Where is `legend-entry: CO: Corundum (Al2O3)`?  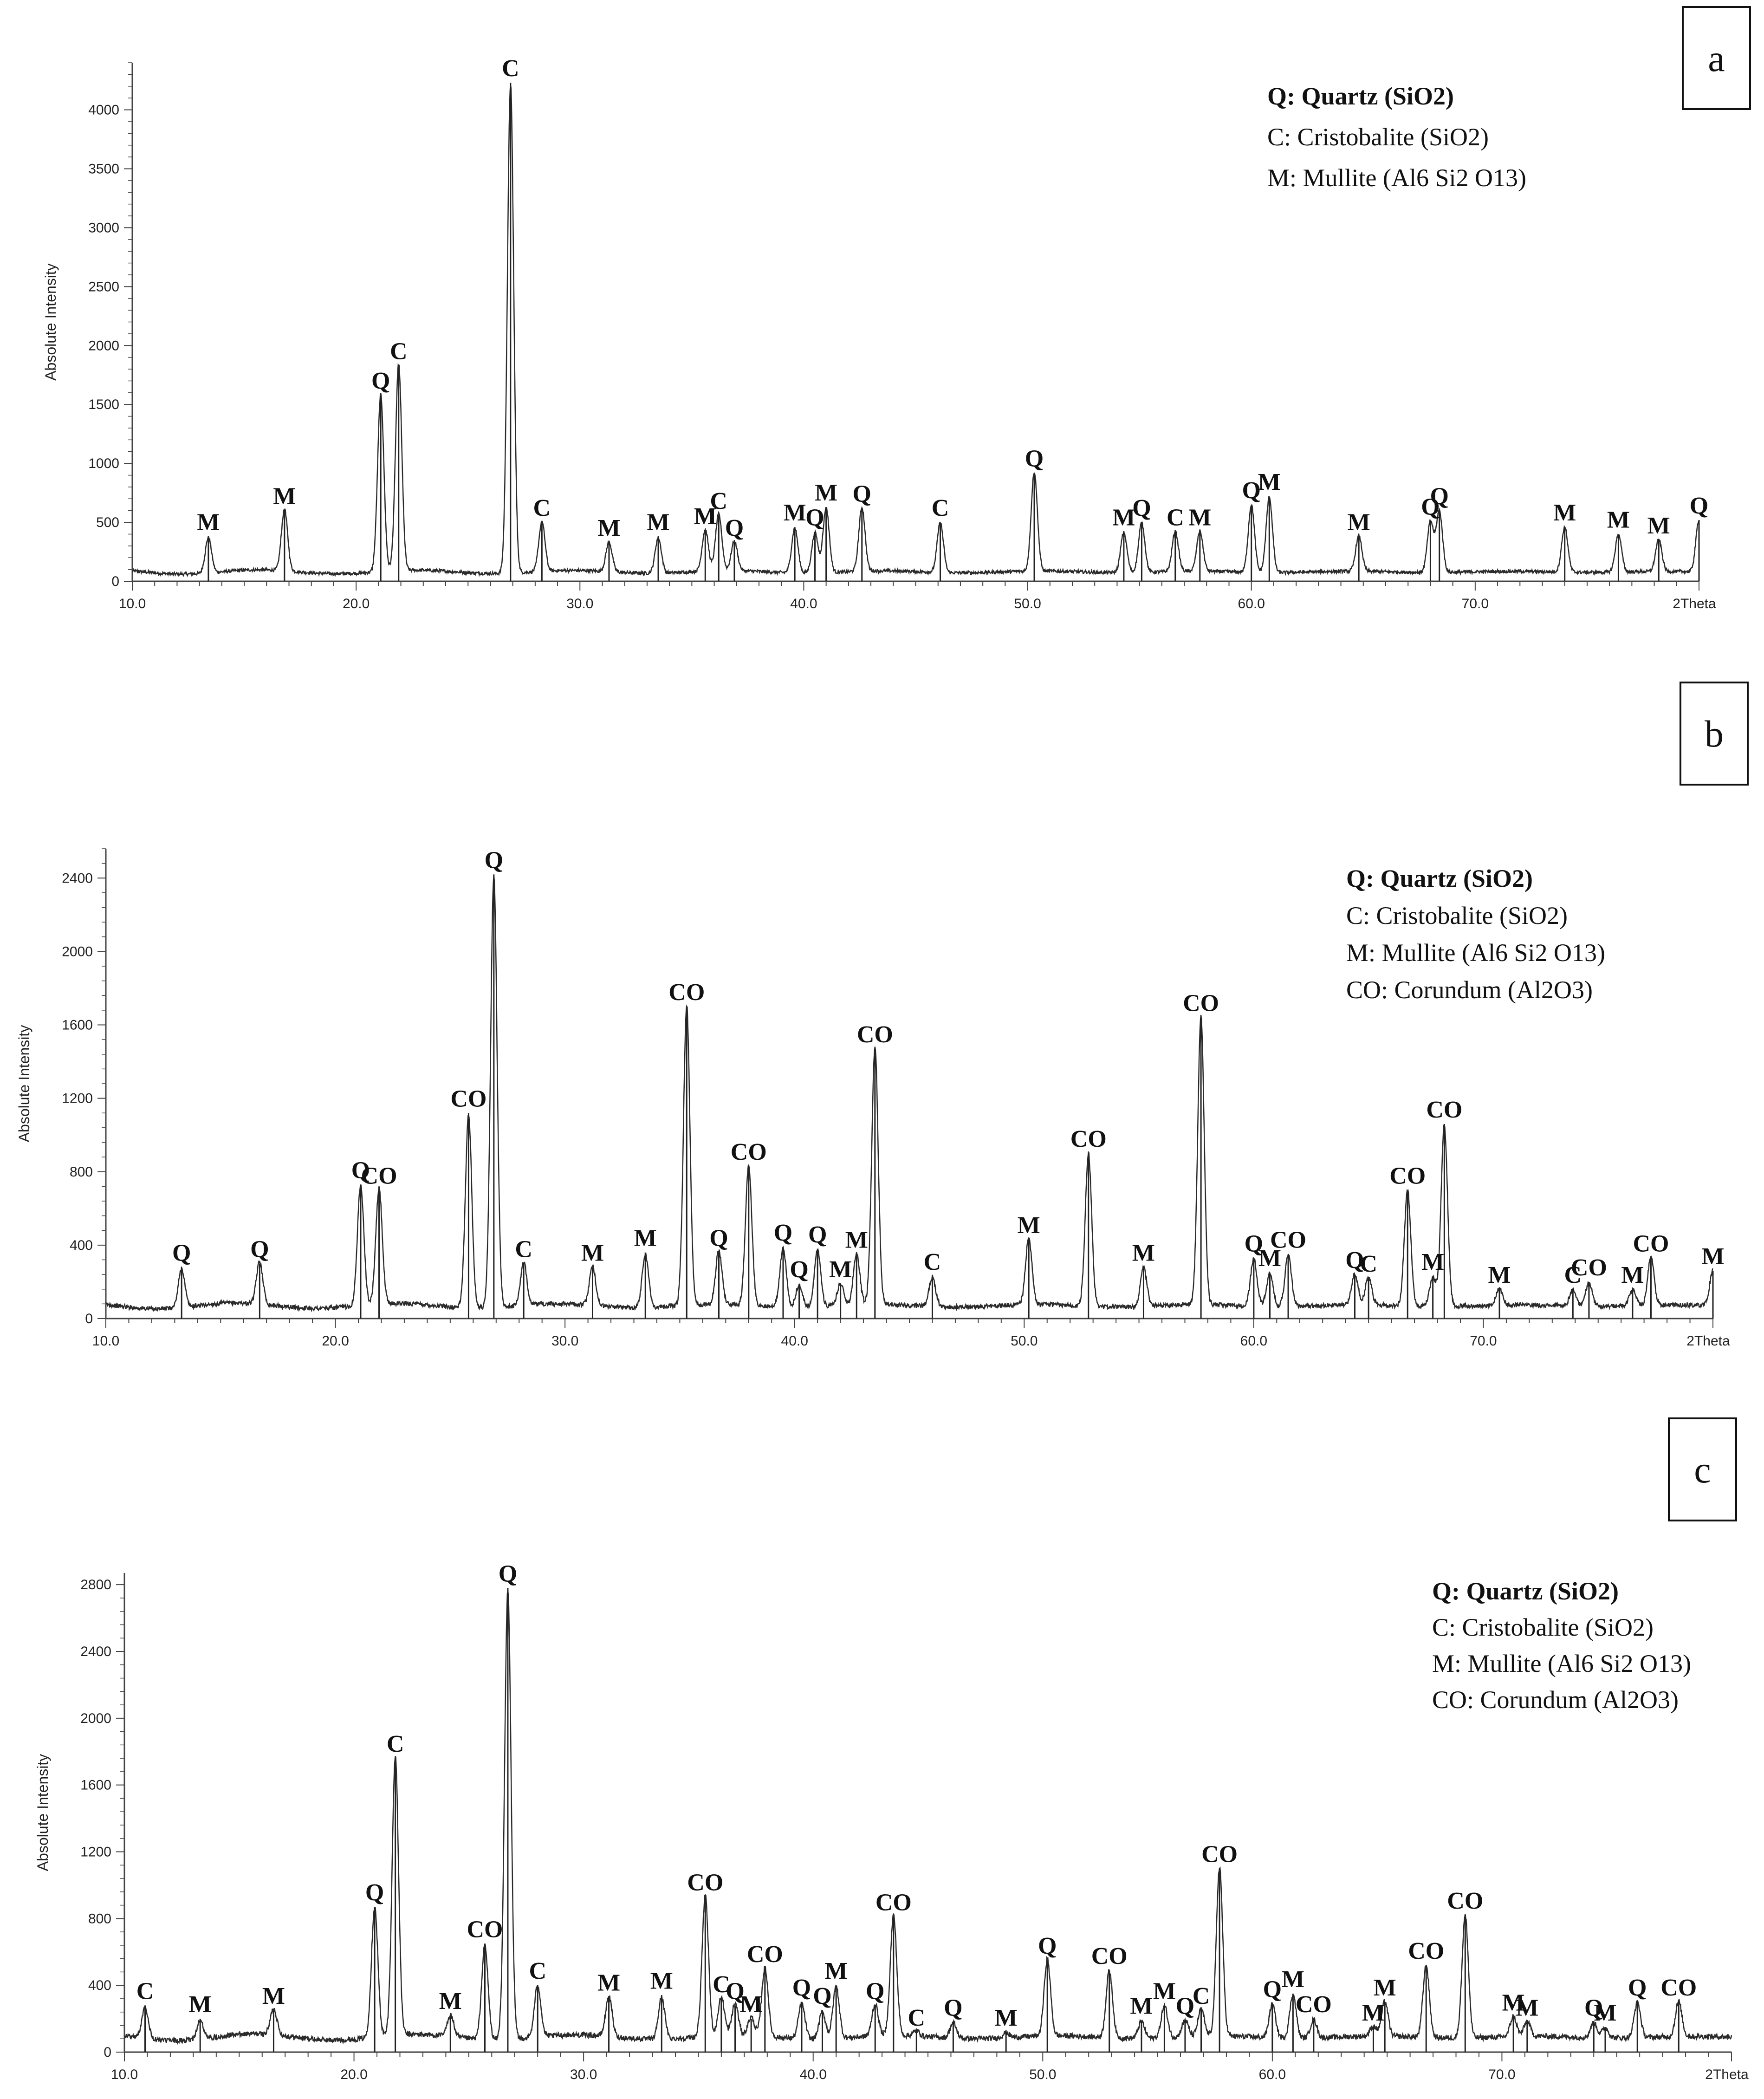
legend-entry: CO: Corundum (Al2O3) is located at coordinates (1555, 1700).